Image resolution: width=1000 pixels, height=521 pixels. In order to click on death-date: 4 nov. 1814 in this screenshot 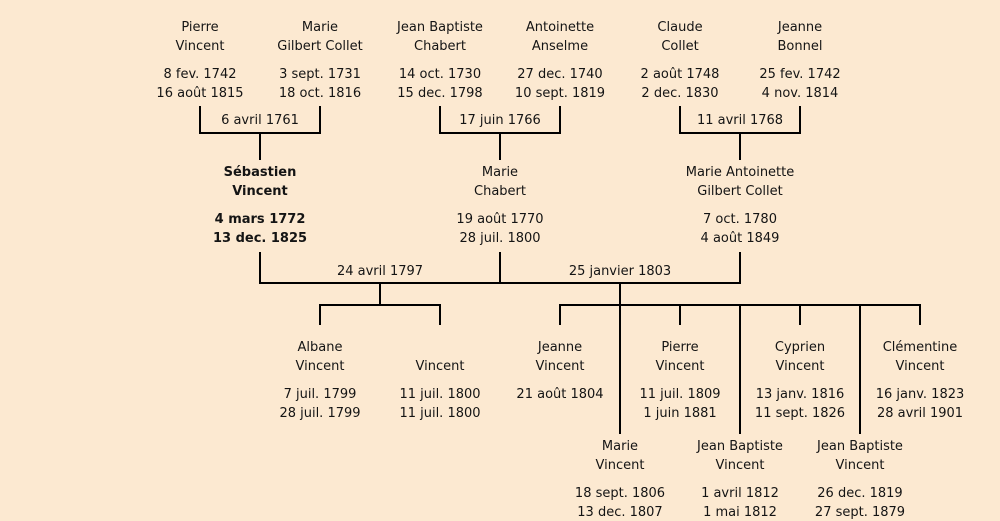, I will do `click(800, 93)`.